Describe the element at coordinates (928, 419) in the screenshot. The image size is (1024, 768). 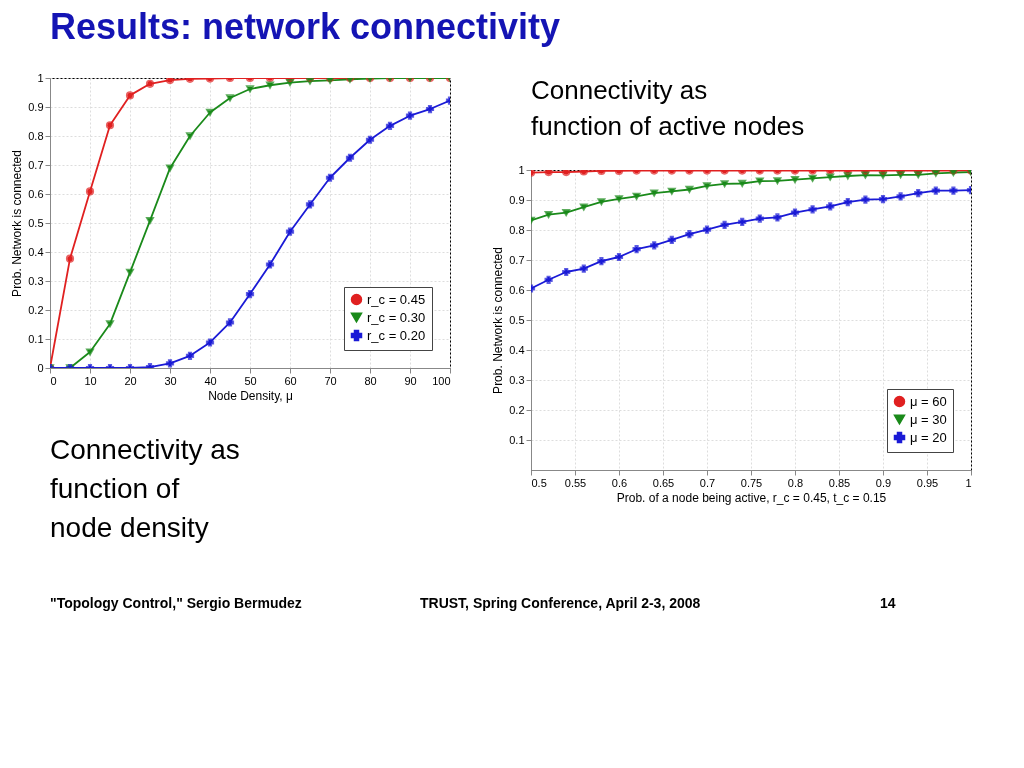
I see `legend-label: μ = 30` at that location.